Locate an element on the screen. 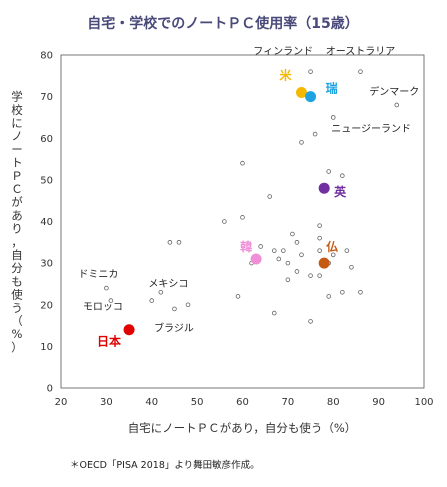 Image resolution: width=447 pixels, height=487 pixels. y-axis-label-char: ， is located at coordinates (17, 242).